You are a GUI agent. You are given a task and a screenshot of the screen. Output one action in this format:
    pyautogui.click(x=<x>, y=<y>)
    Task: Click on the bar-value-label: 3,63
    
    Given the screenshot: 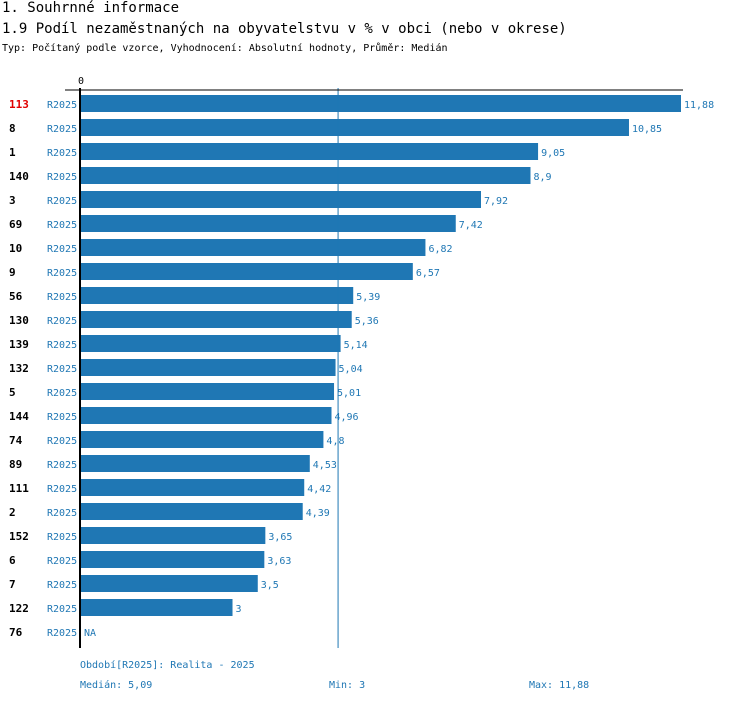 What is the action you would take?
    pyautogui.click(x=279, y=561)
    